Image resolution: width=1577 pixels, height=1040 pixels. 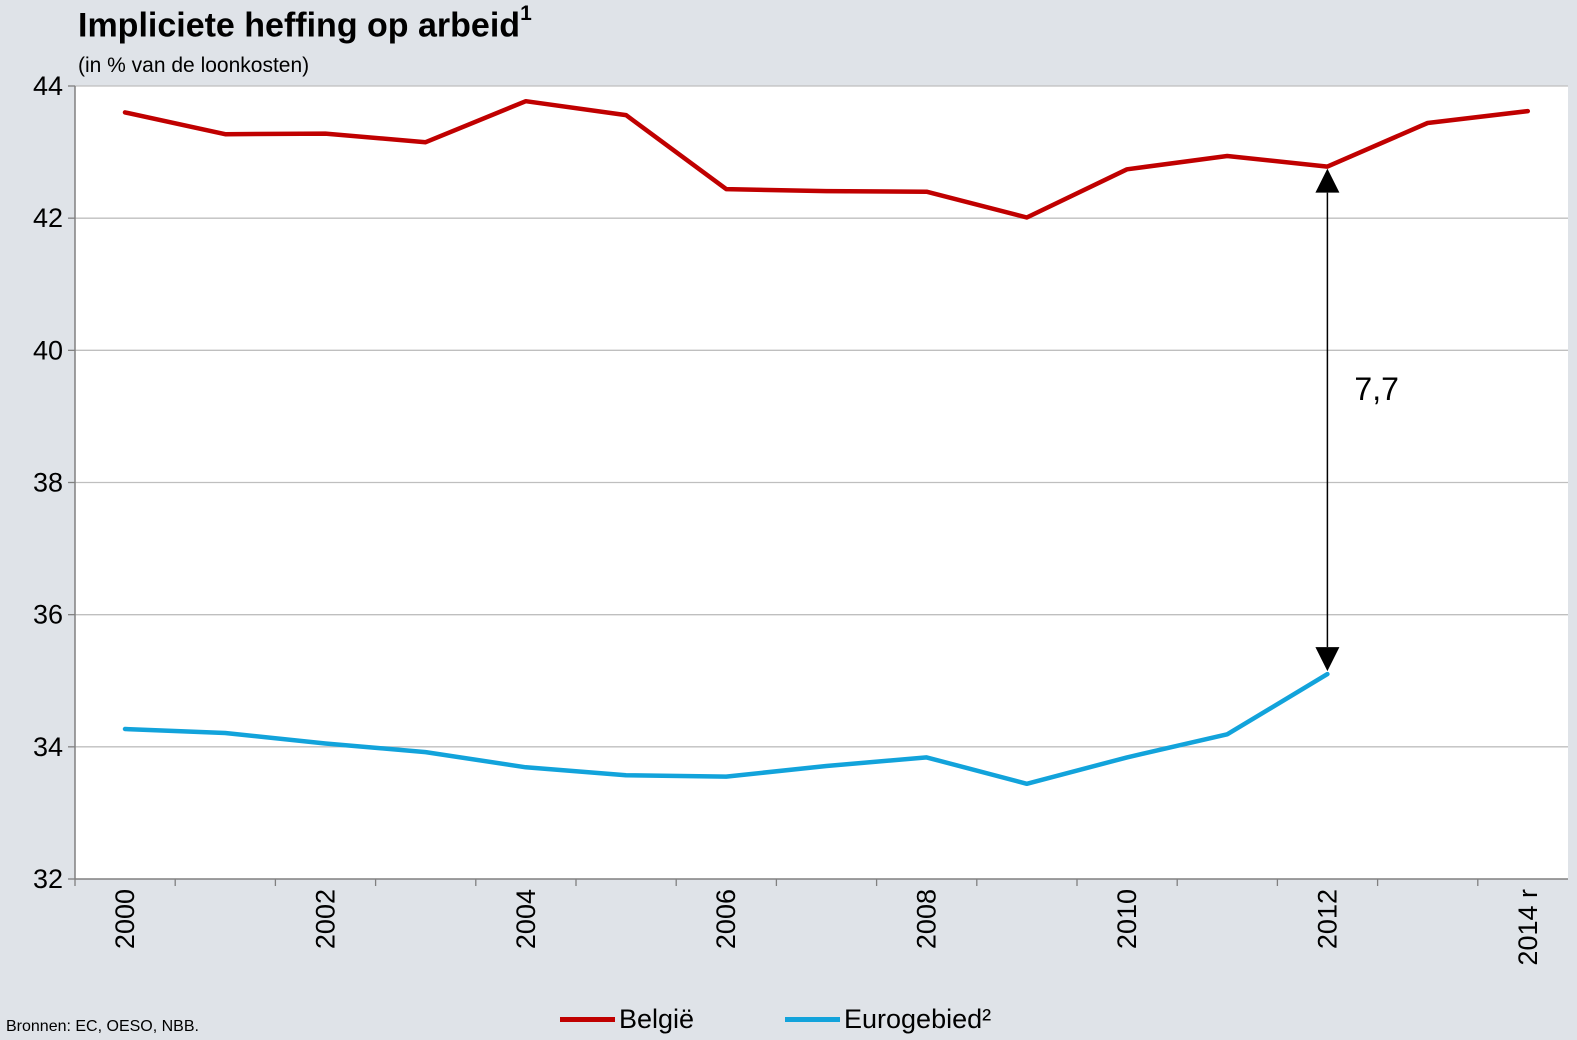 I want to click on legend-item-eurogebied: Eurogebied², so click(x=888, y=1019).